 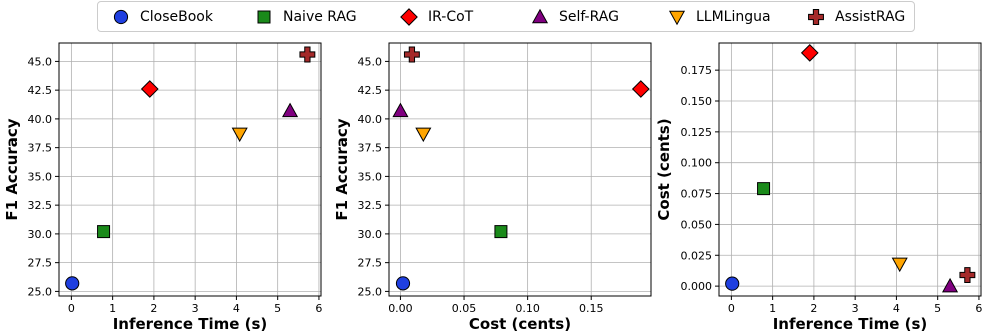 I want to click on legend-marker-naive-rag, so click(x=264, y=17).